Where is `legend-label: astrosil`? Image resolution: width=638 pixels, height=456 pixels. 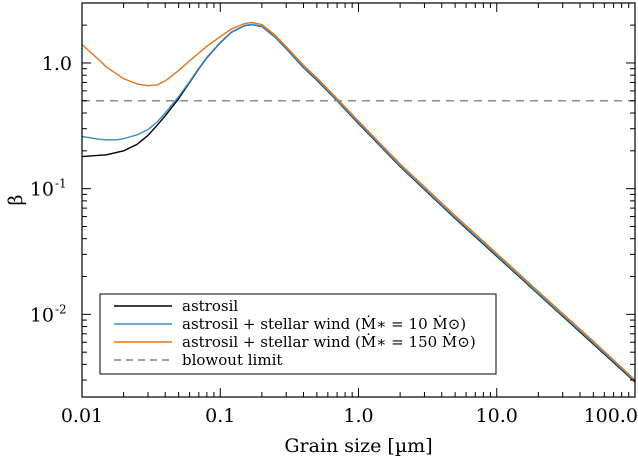
legend-label: astrosil is located at coordinates (210, 306).